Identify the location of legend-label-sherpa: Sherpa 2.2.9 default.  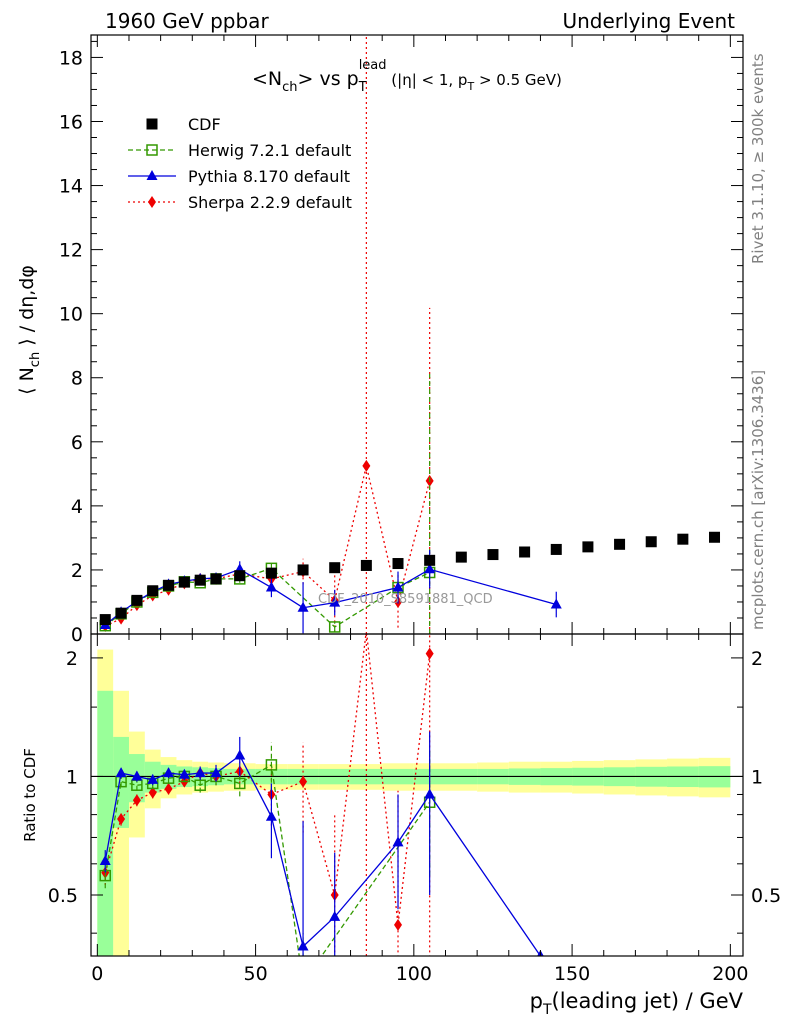
(270, 202).